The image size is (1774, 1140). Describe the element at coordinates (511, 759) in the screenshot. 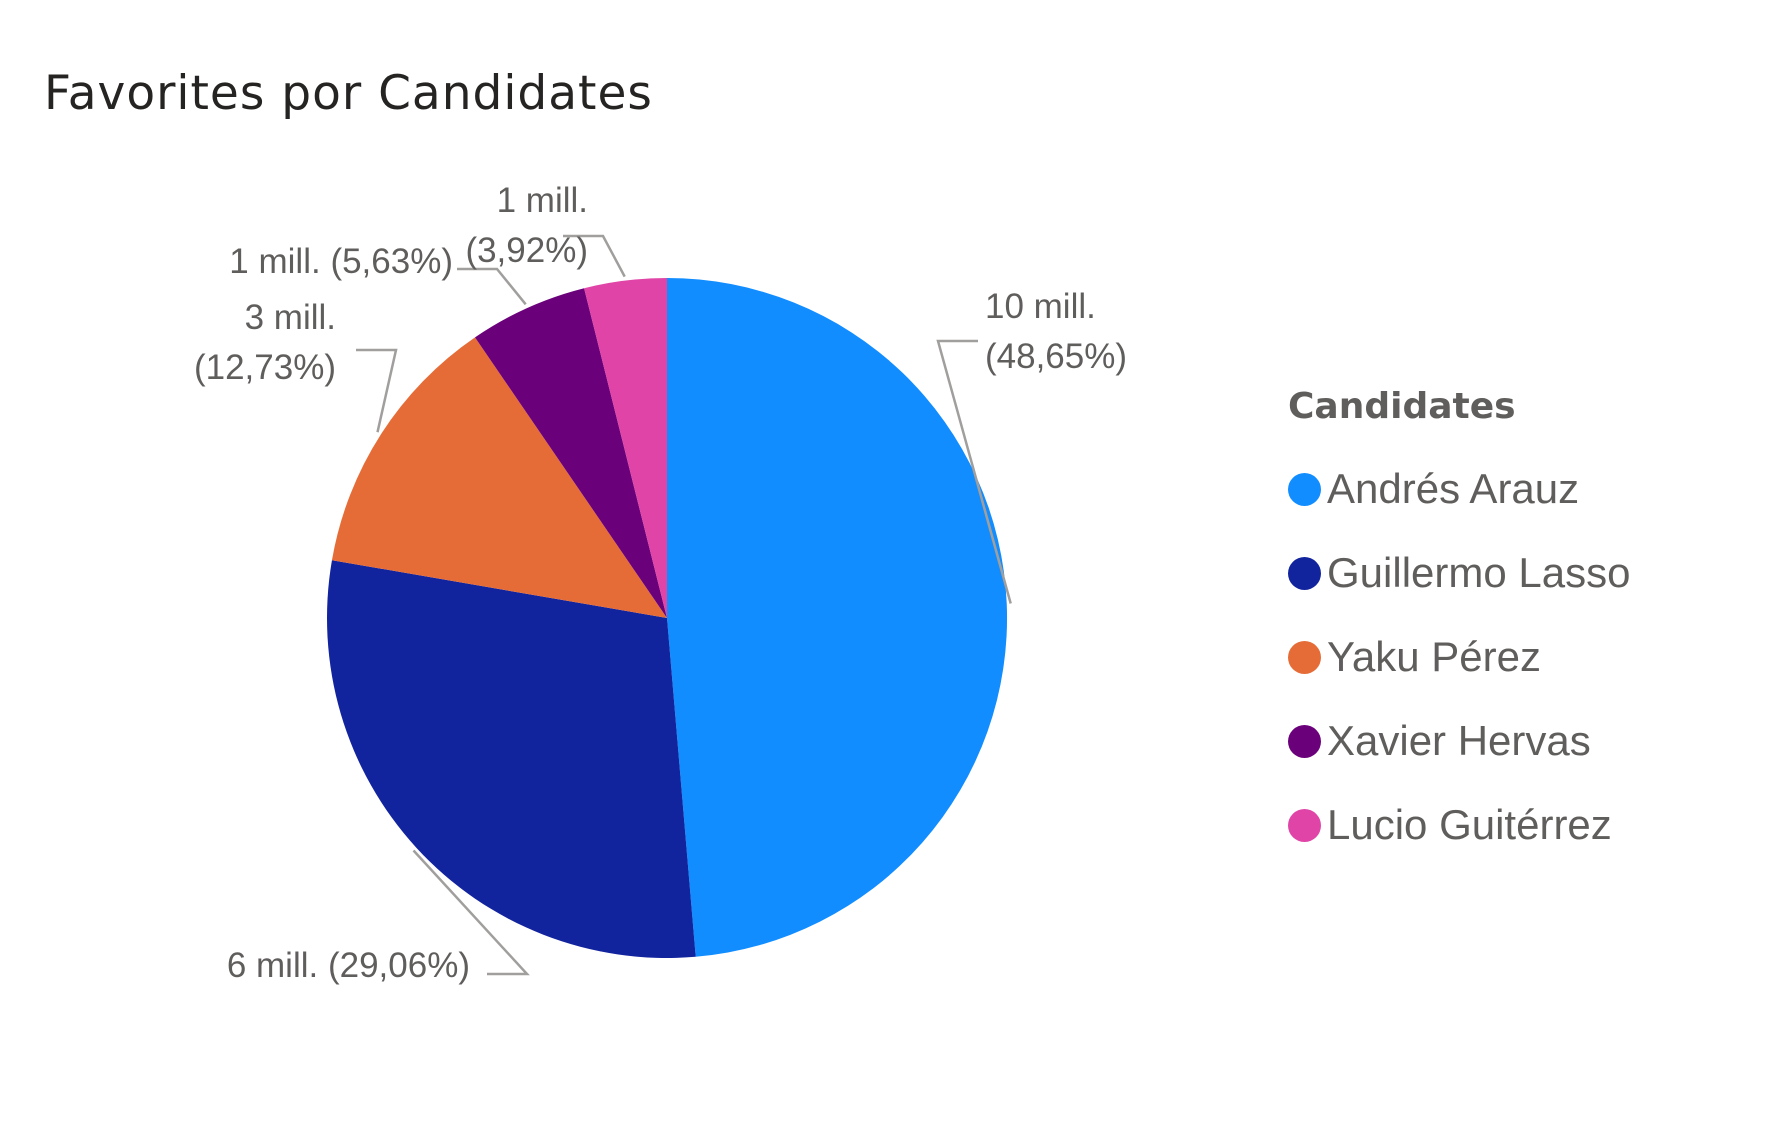

I see `slice-guillermo-lasso` at that location.